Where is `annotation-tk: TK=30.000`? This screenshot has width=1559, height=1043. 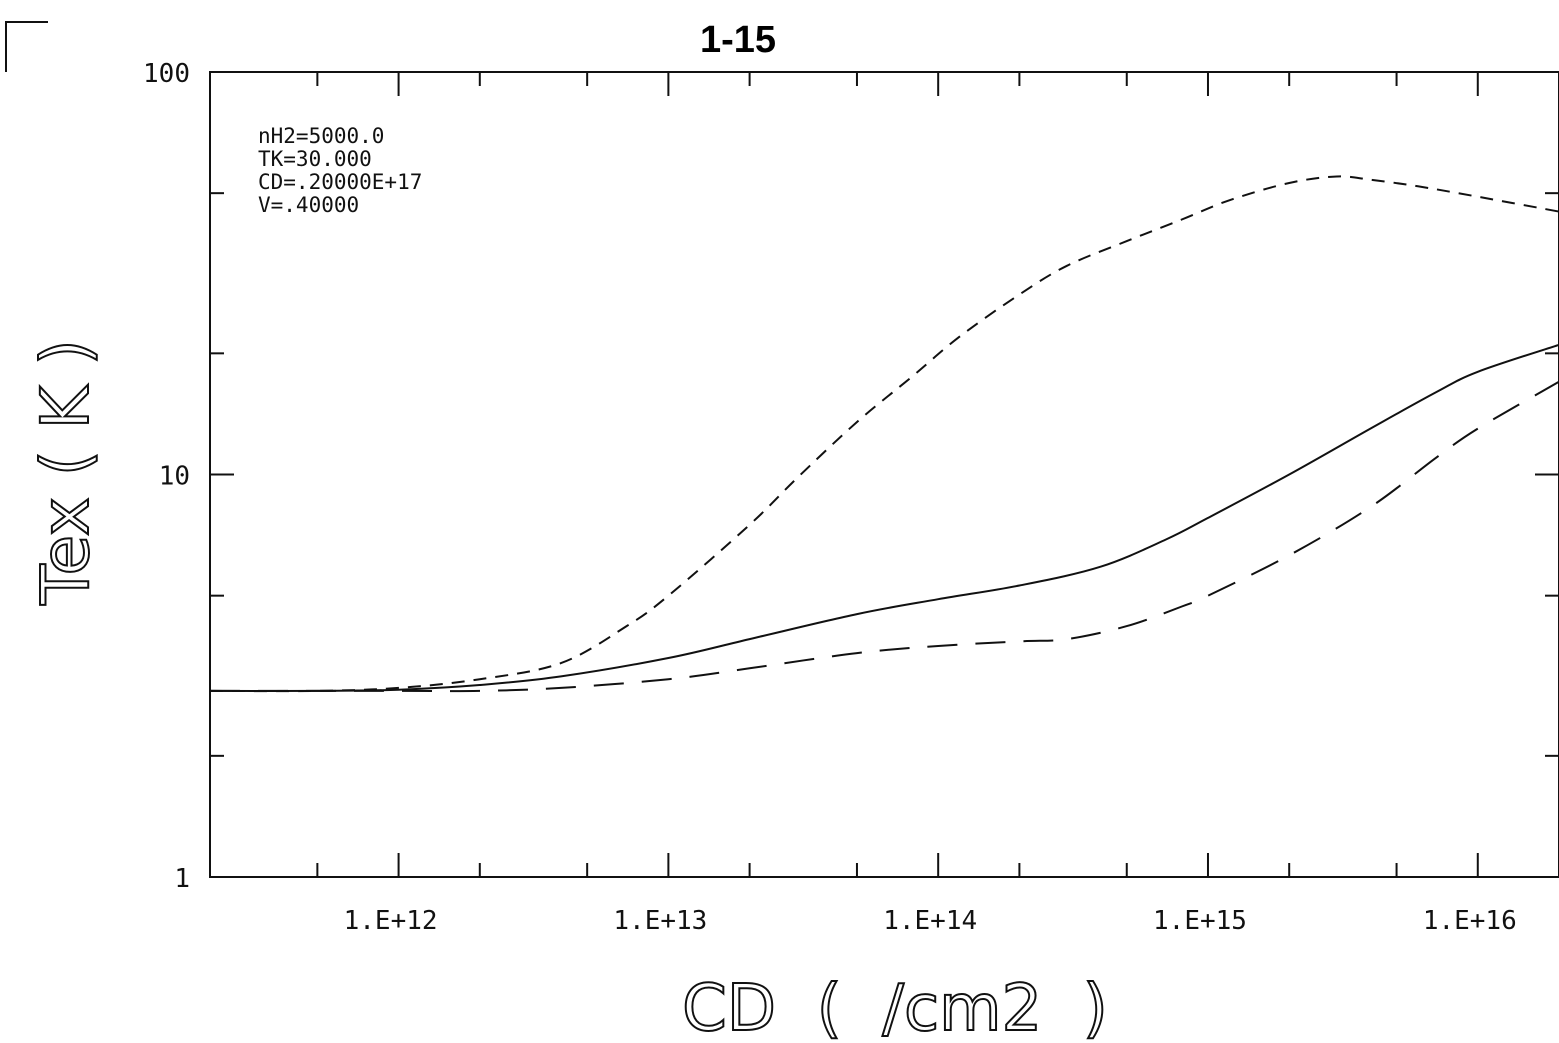 annotation-tk: TK=30.000 is located at coordinates (315, 159).